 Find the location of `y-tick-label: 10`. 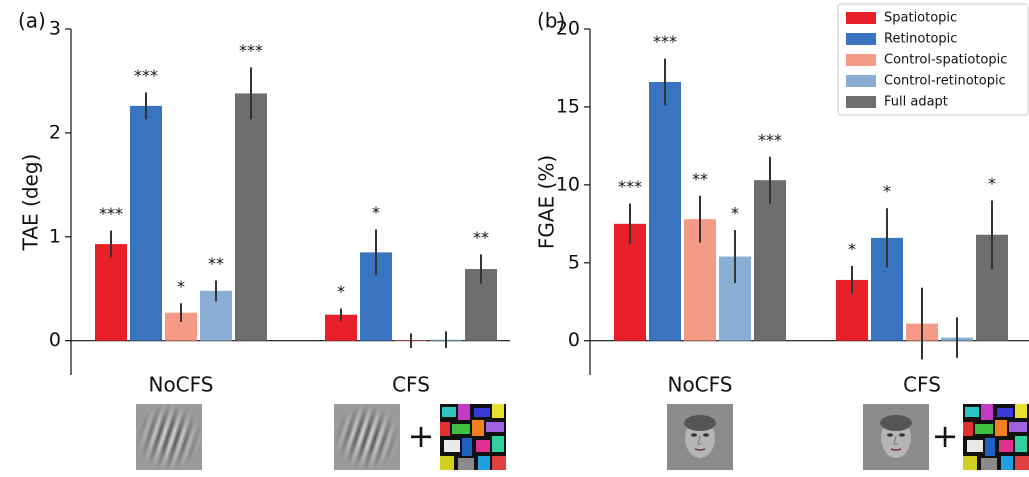

y-tick-label: 10 is located at coordinates (568, 184).